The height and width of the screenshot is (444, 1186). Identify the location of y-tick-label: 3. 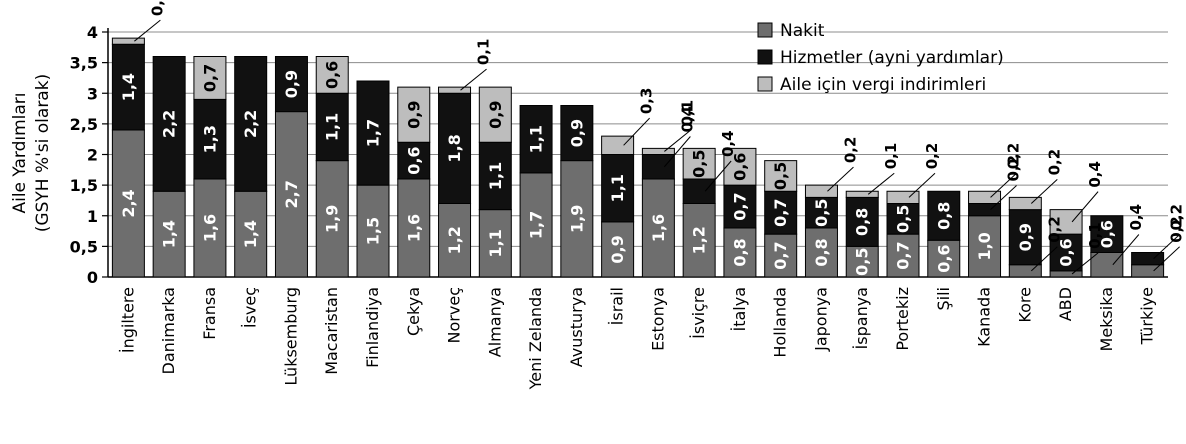
(92, 93).